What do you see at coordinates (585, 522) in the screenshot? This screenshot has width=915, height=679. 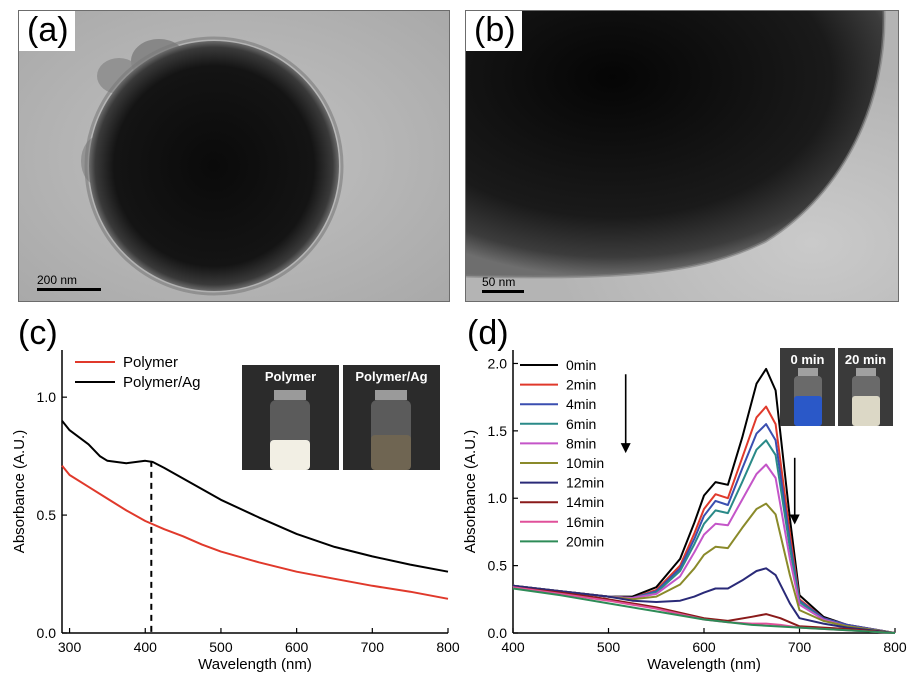 I see `legend-label: 16min` at bounding box center [585, 522].